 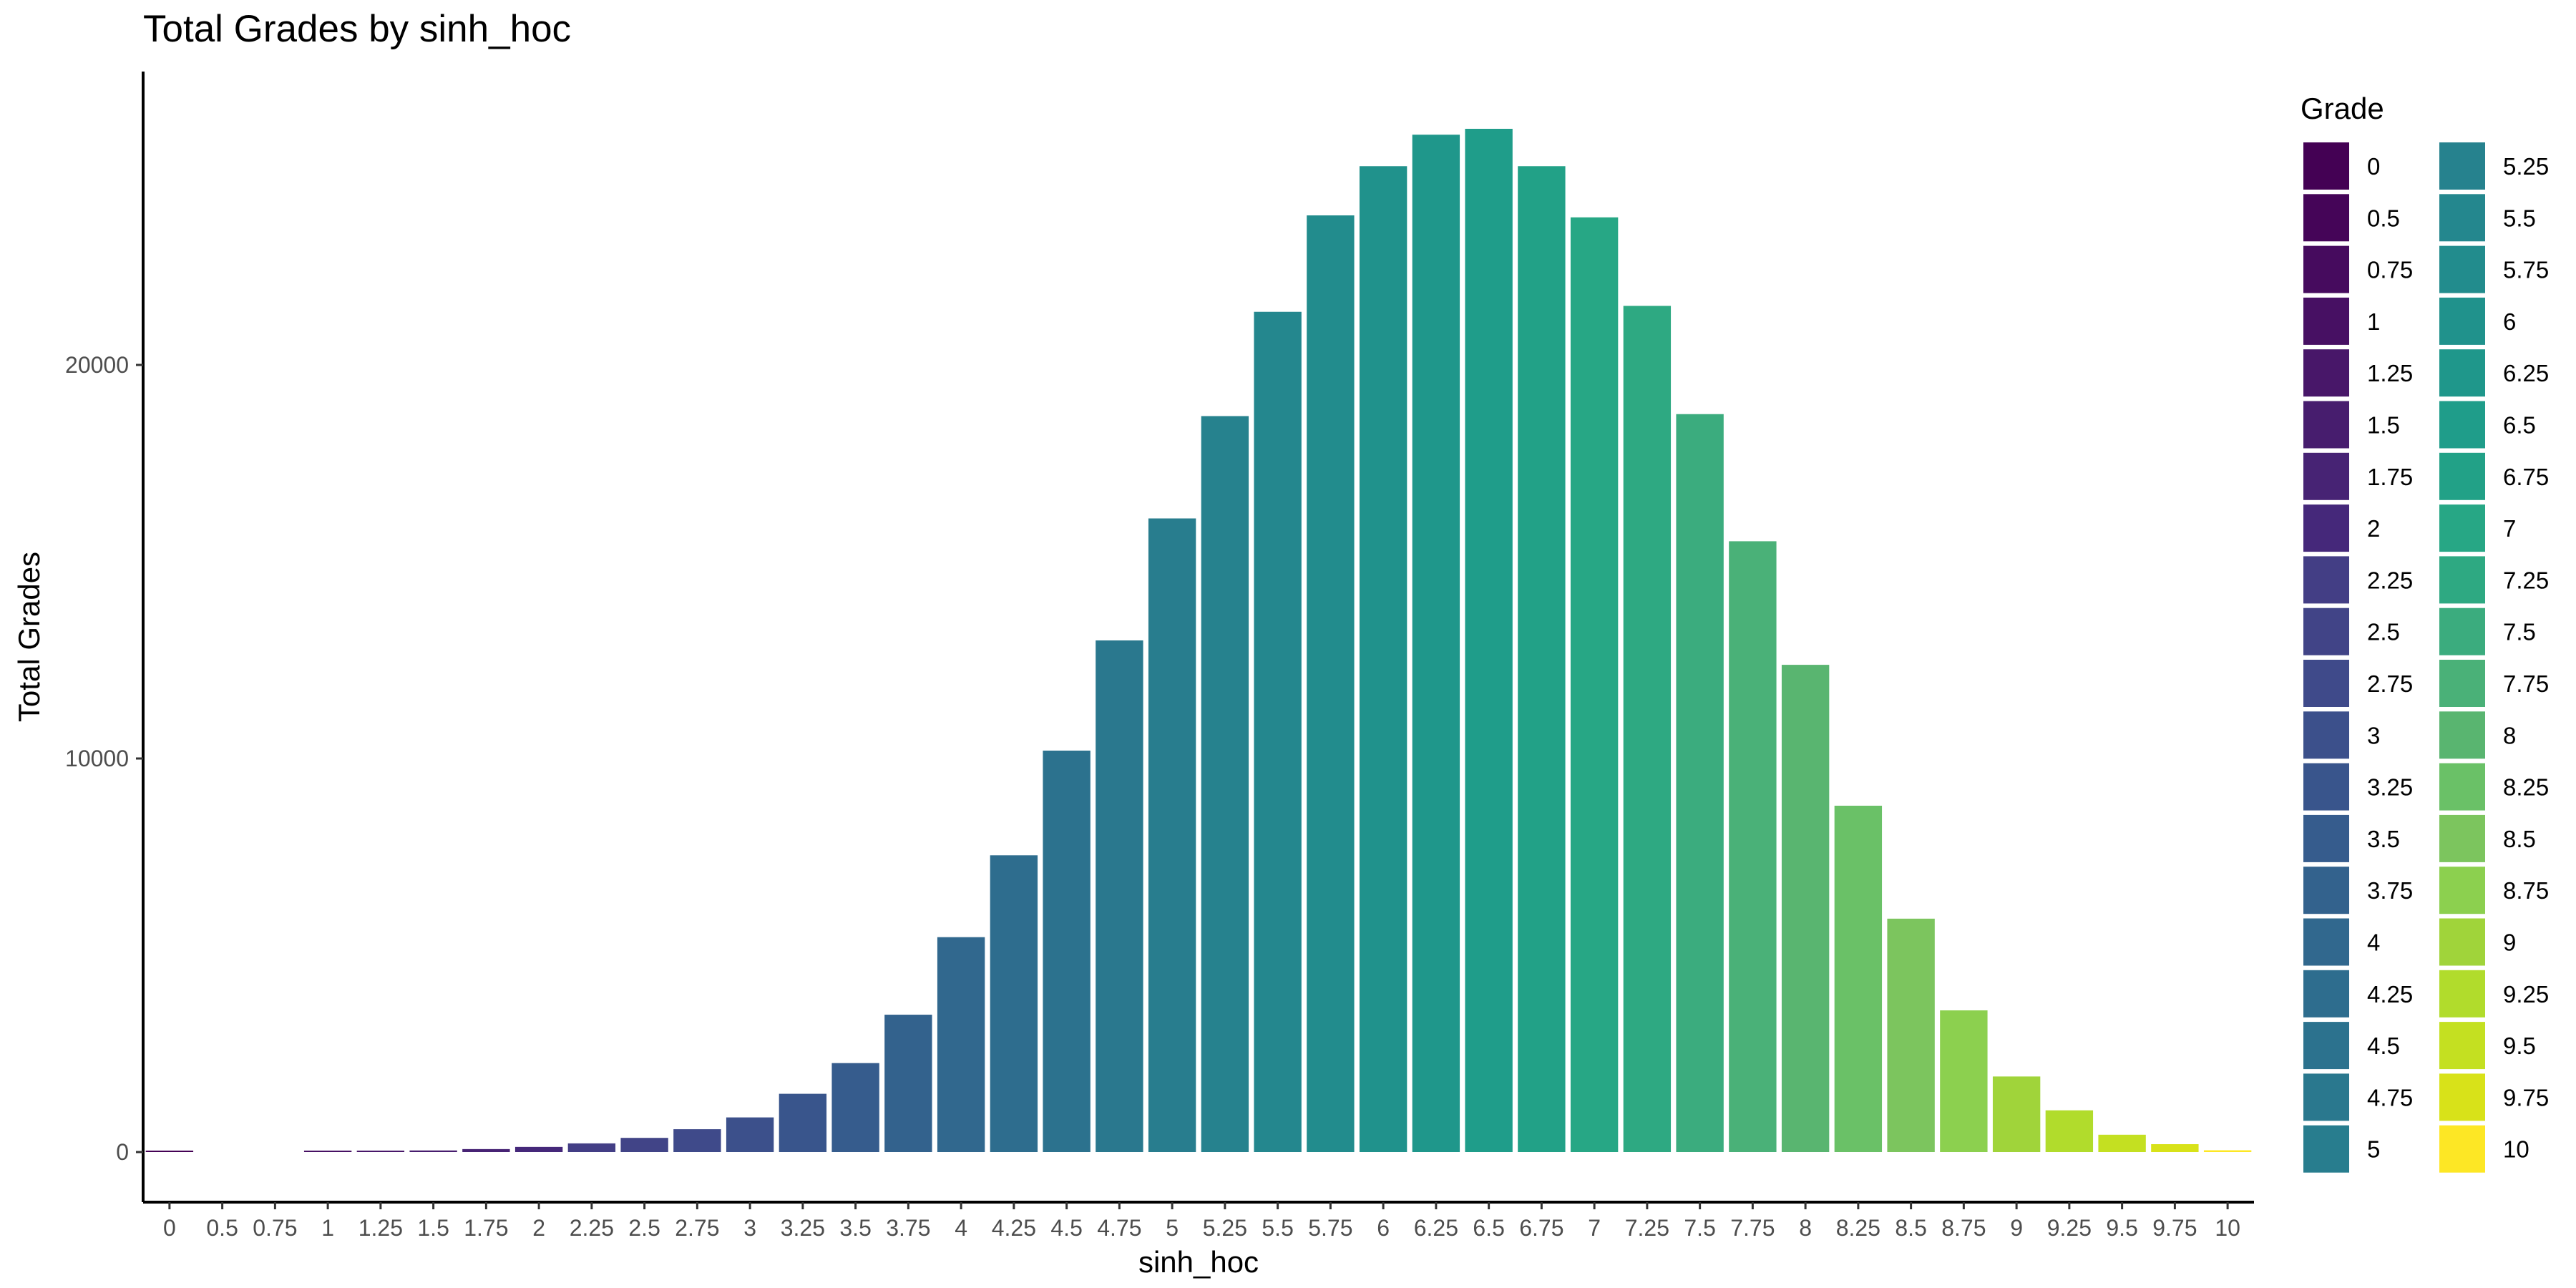 What do you see at coordinates (2373, 735) in the screenshot?
I see `legend-label: 3` at bounding box center [2373, 735].